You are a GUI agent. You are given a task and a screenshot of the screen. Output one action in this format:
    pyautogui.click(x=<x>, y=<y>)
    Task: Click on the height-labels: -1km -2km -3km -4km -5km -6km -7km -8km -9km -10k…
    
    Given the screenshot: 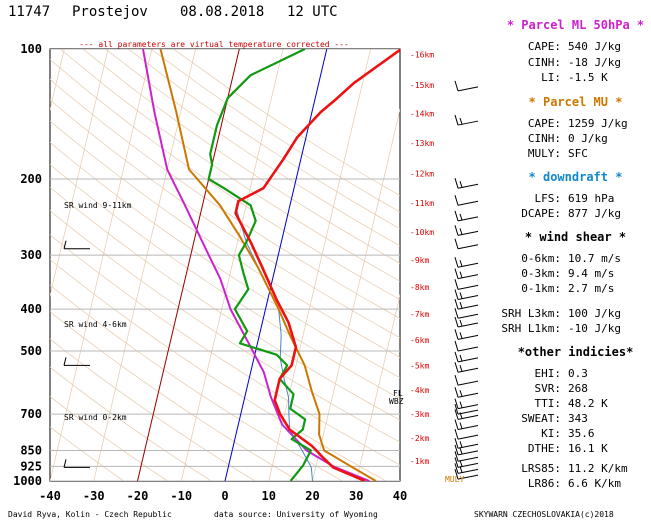 What is the action you would take?
    pyautogui.click(x=422, y=259)
    